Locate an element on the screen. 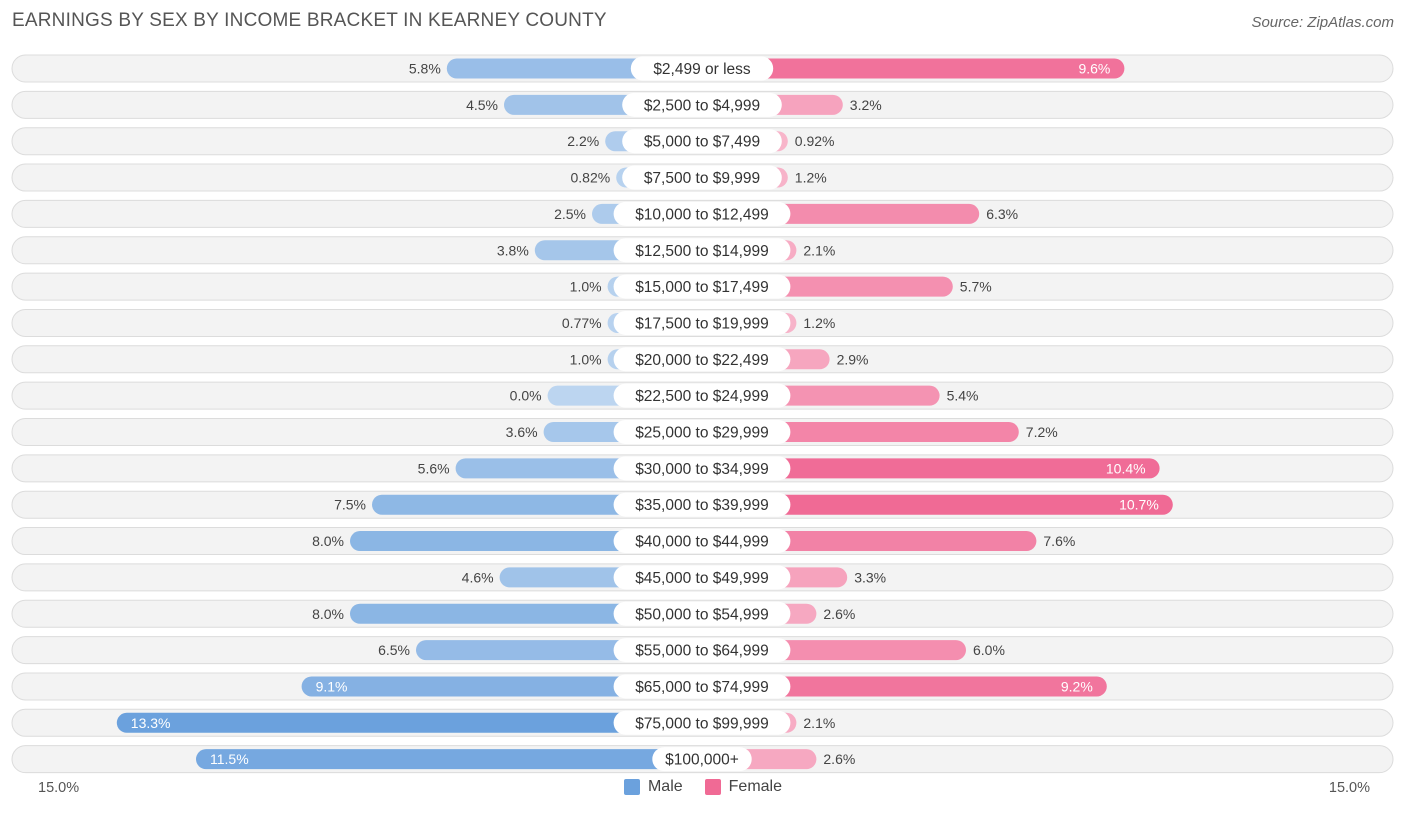 This screenshot has width=1406, height=813. value-label-male: 7.5% is located at coordinates (350, 505).